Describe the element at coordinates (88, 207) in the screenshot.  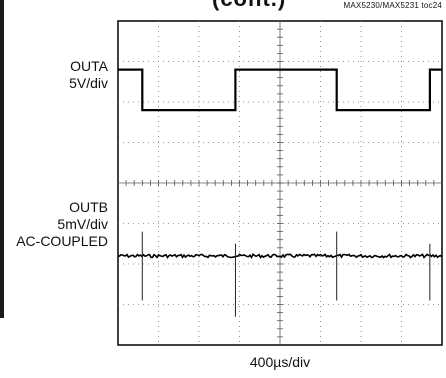
I see `channel-2-name: OUTB` at that location.